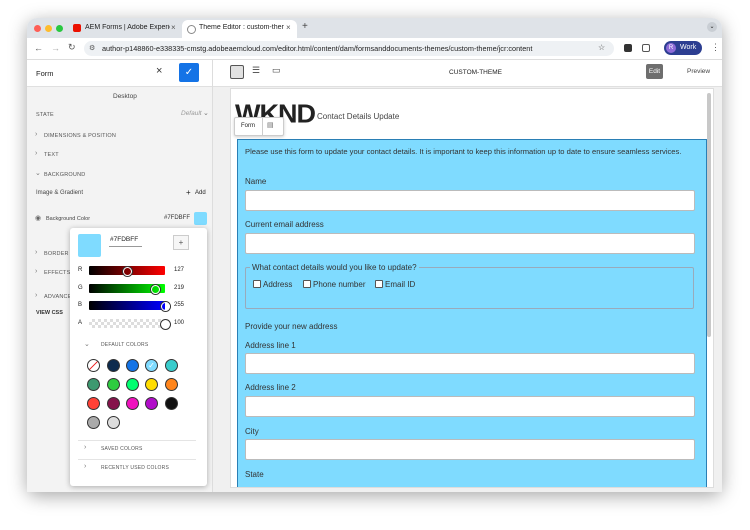  What do you see at coordinates (55, 48) in the screenshot?
I see `forward-button: →` at bounding box center [55, 48].